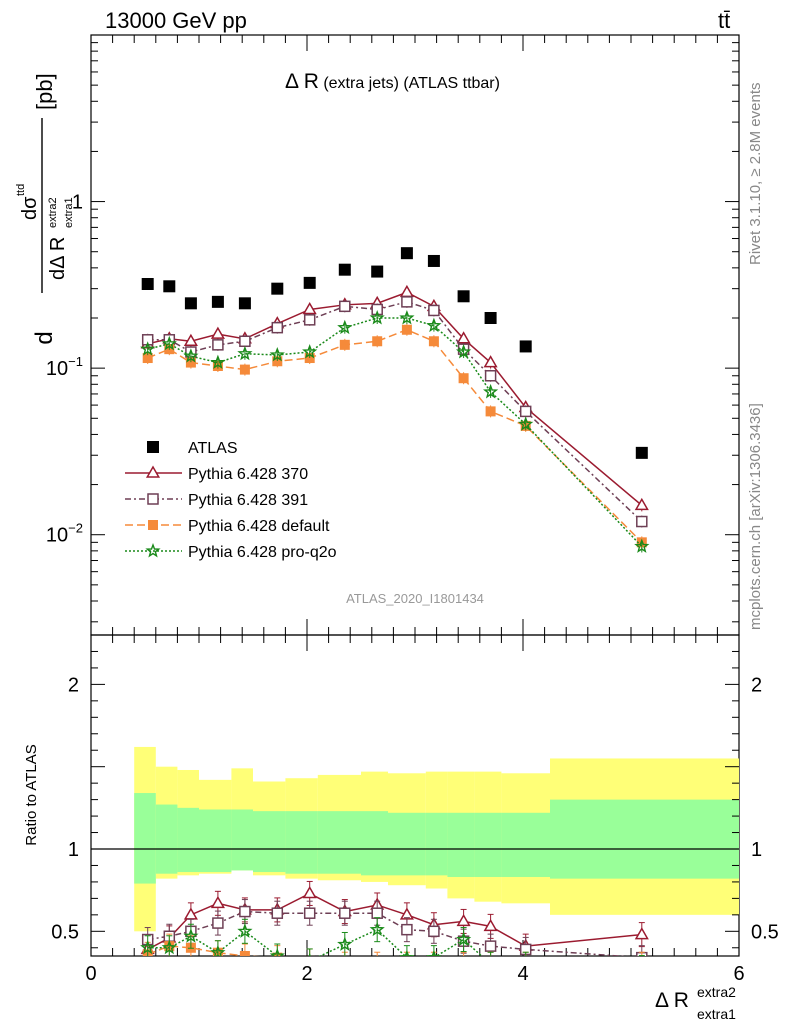 This screenshot has height=1024, width=786. I want to click on svg-text: ttd, so click(21, 190).